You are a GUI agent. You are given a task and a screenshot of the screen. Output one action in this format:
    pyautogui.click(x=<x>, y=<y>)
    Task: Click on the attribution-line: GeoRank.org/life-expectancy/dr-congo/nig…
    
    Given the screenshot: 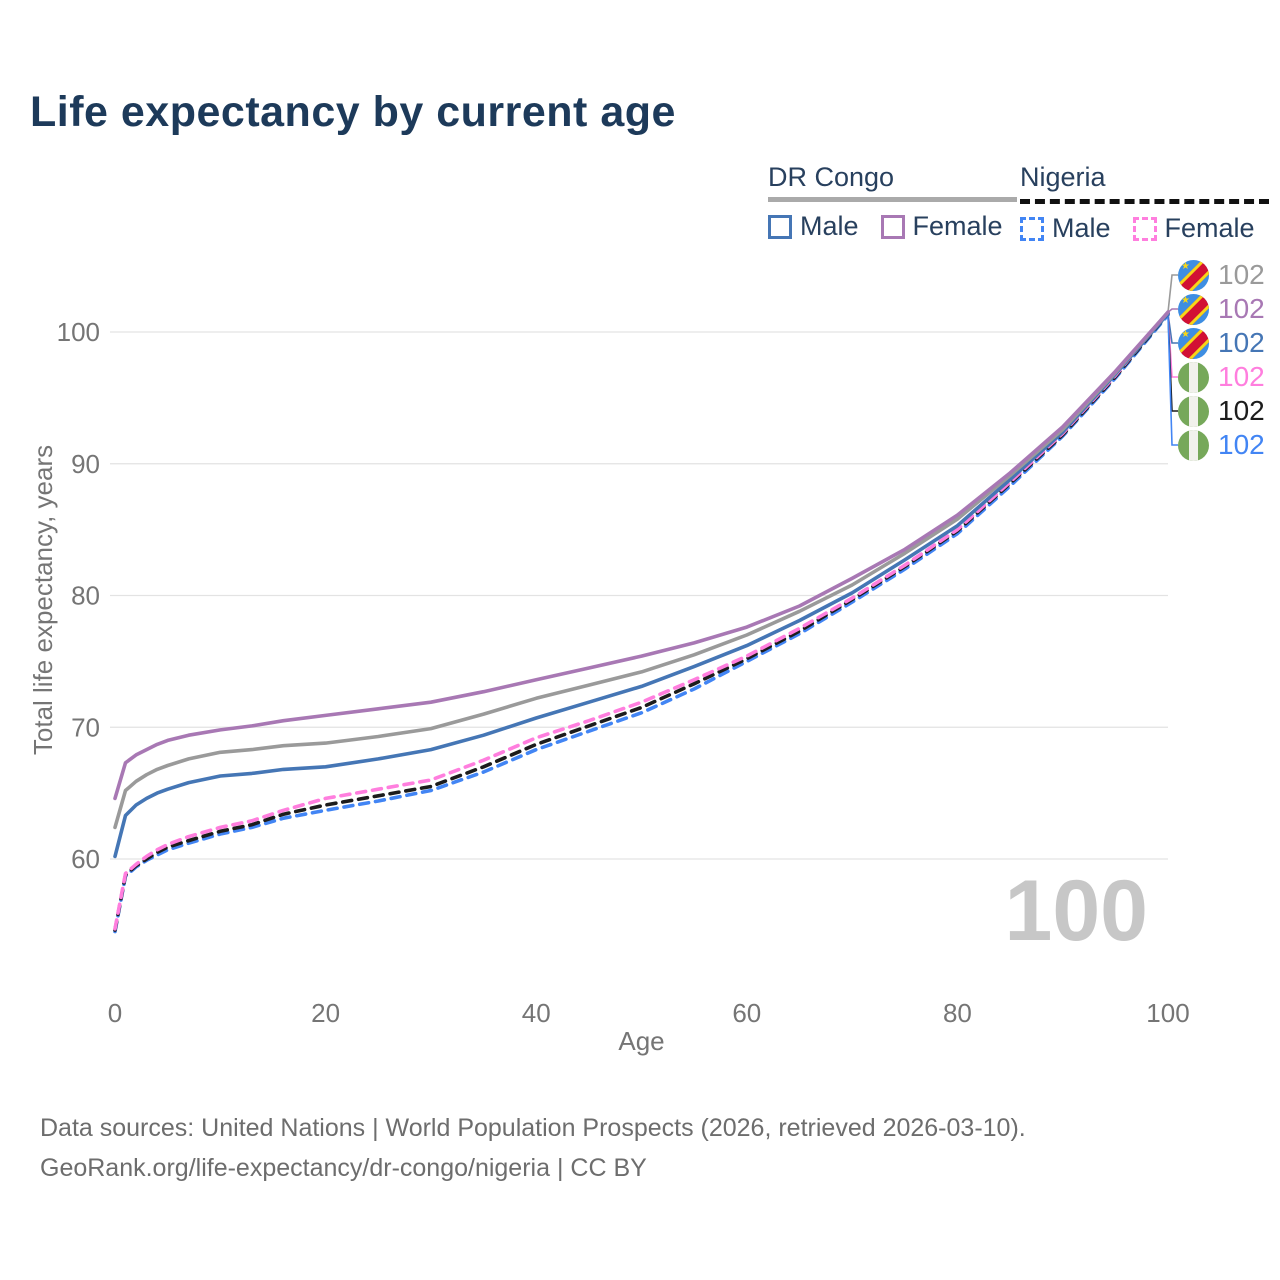 What is the action you would take?
    pyautogui.click(x=343, y=1168)
    